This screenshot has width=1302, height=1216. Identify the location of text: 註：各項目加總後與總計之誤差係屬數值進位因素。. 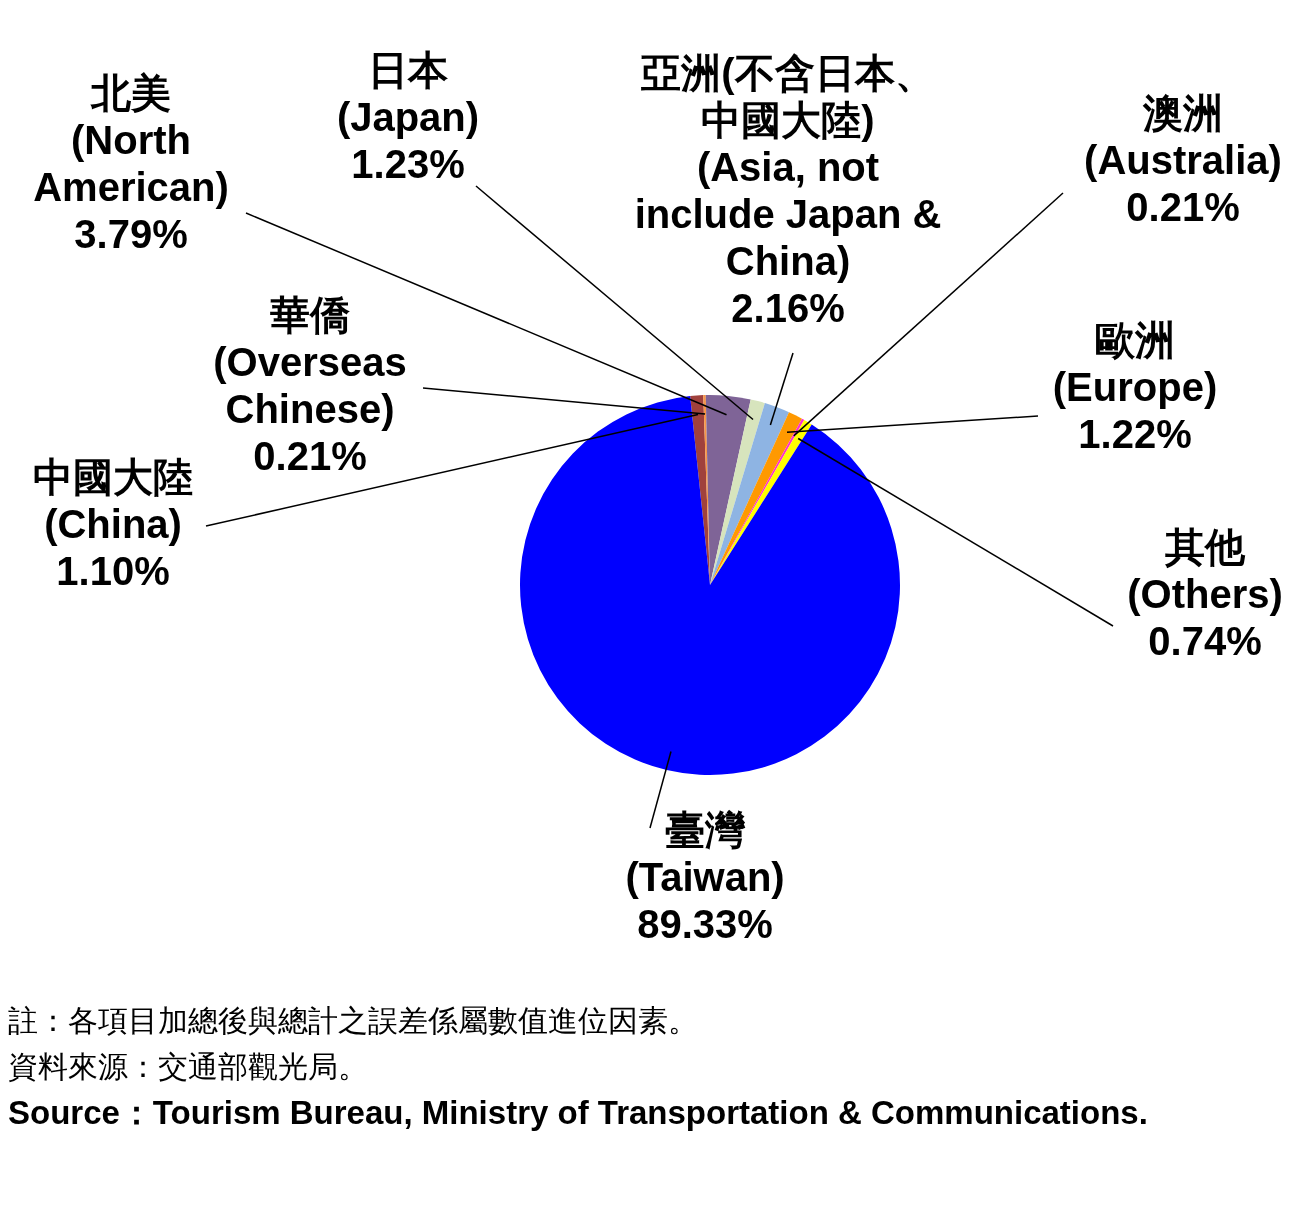
(353, 1021).